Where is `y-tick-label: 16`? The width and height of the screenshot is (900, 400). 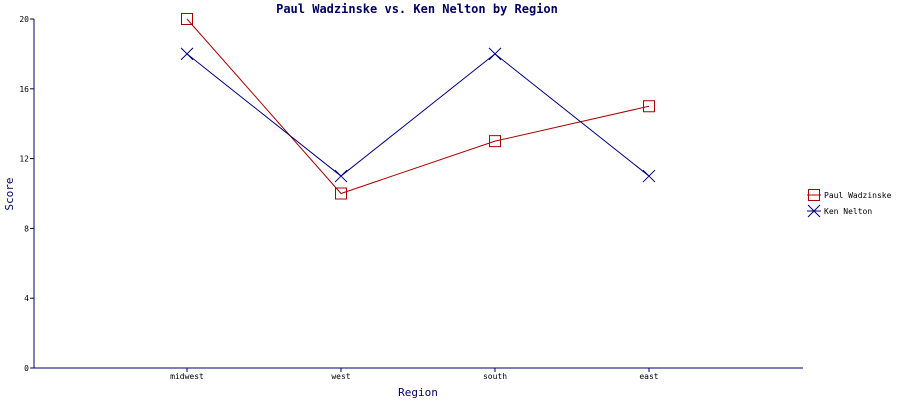
y-tick-label: 16 is located at coordinates (24, 89).